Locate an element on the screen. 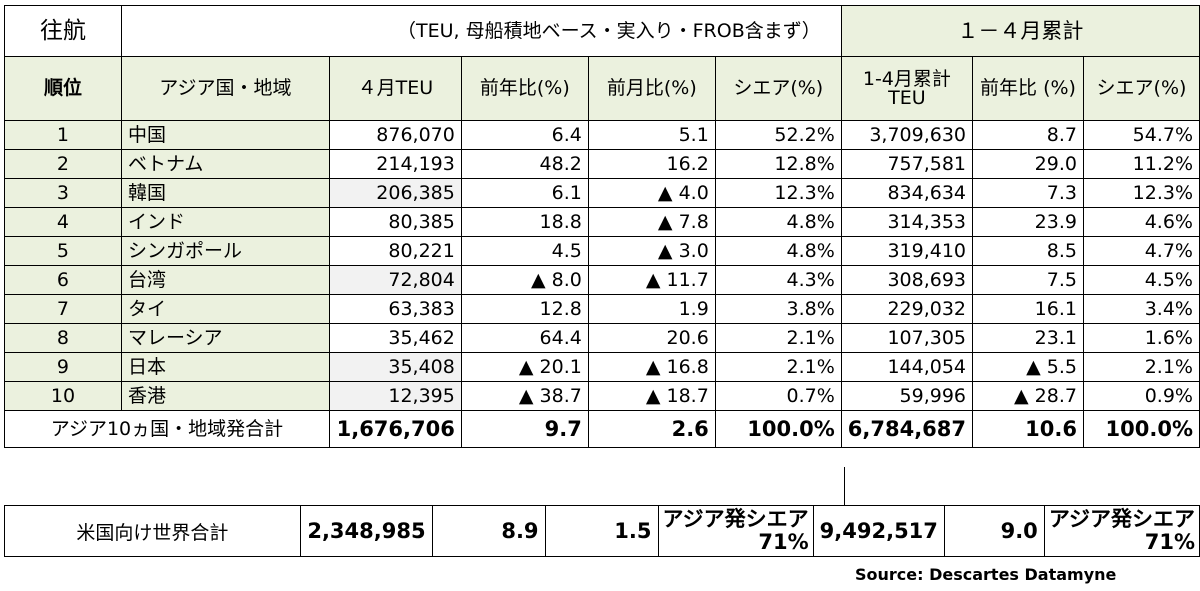 The height and width of the screenshot is (591, 1200). total-share: 100.0% is located at coordinates (778, 429).